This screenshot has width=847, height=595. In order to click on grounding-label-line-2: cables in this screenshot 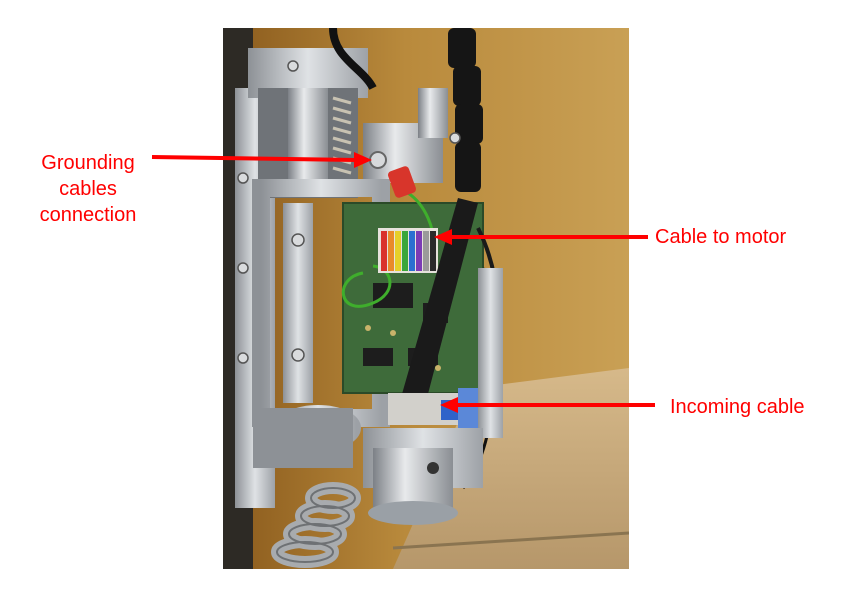, I will do `click(88, 189)`.